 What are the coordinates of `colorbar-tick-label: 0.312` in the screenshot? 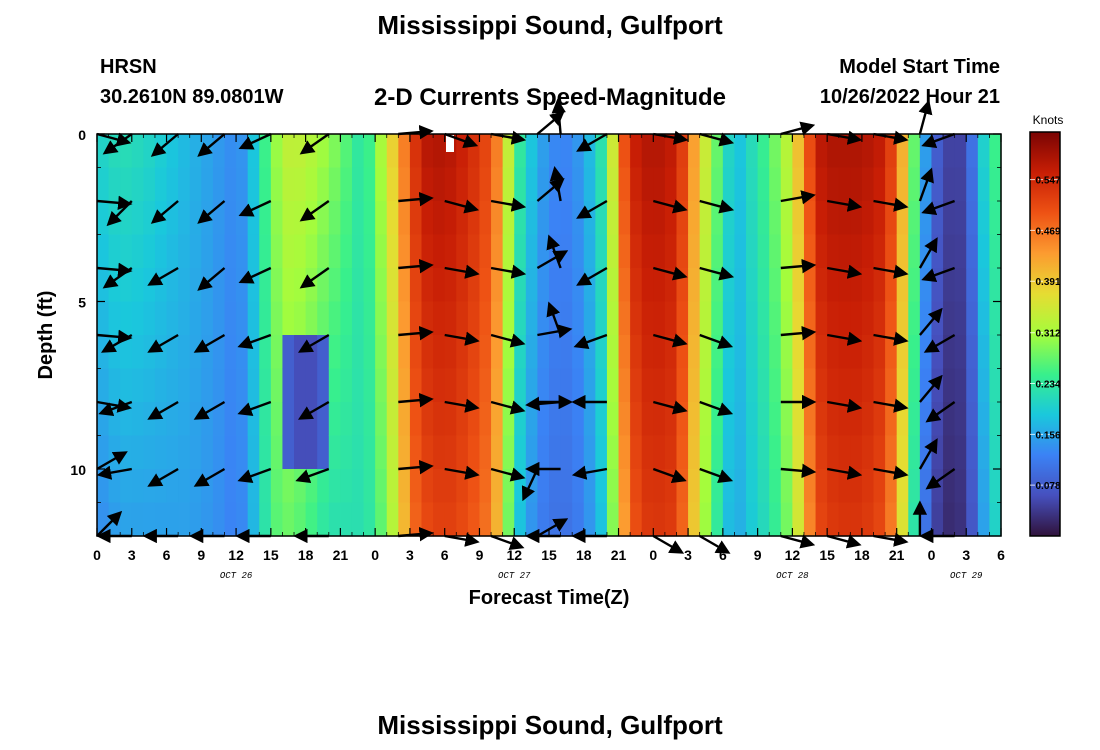 It's located at (1047, 334).